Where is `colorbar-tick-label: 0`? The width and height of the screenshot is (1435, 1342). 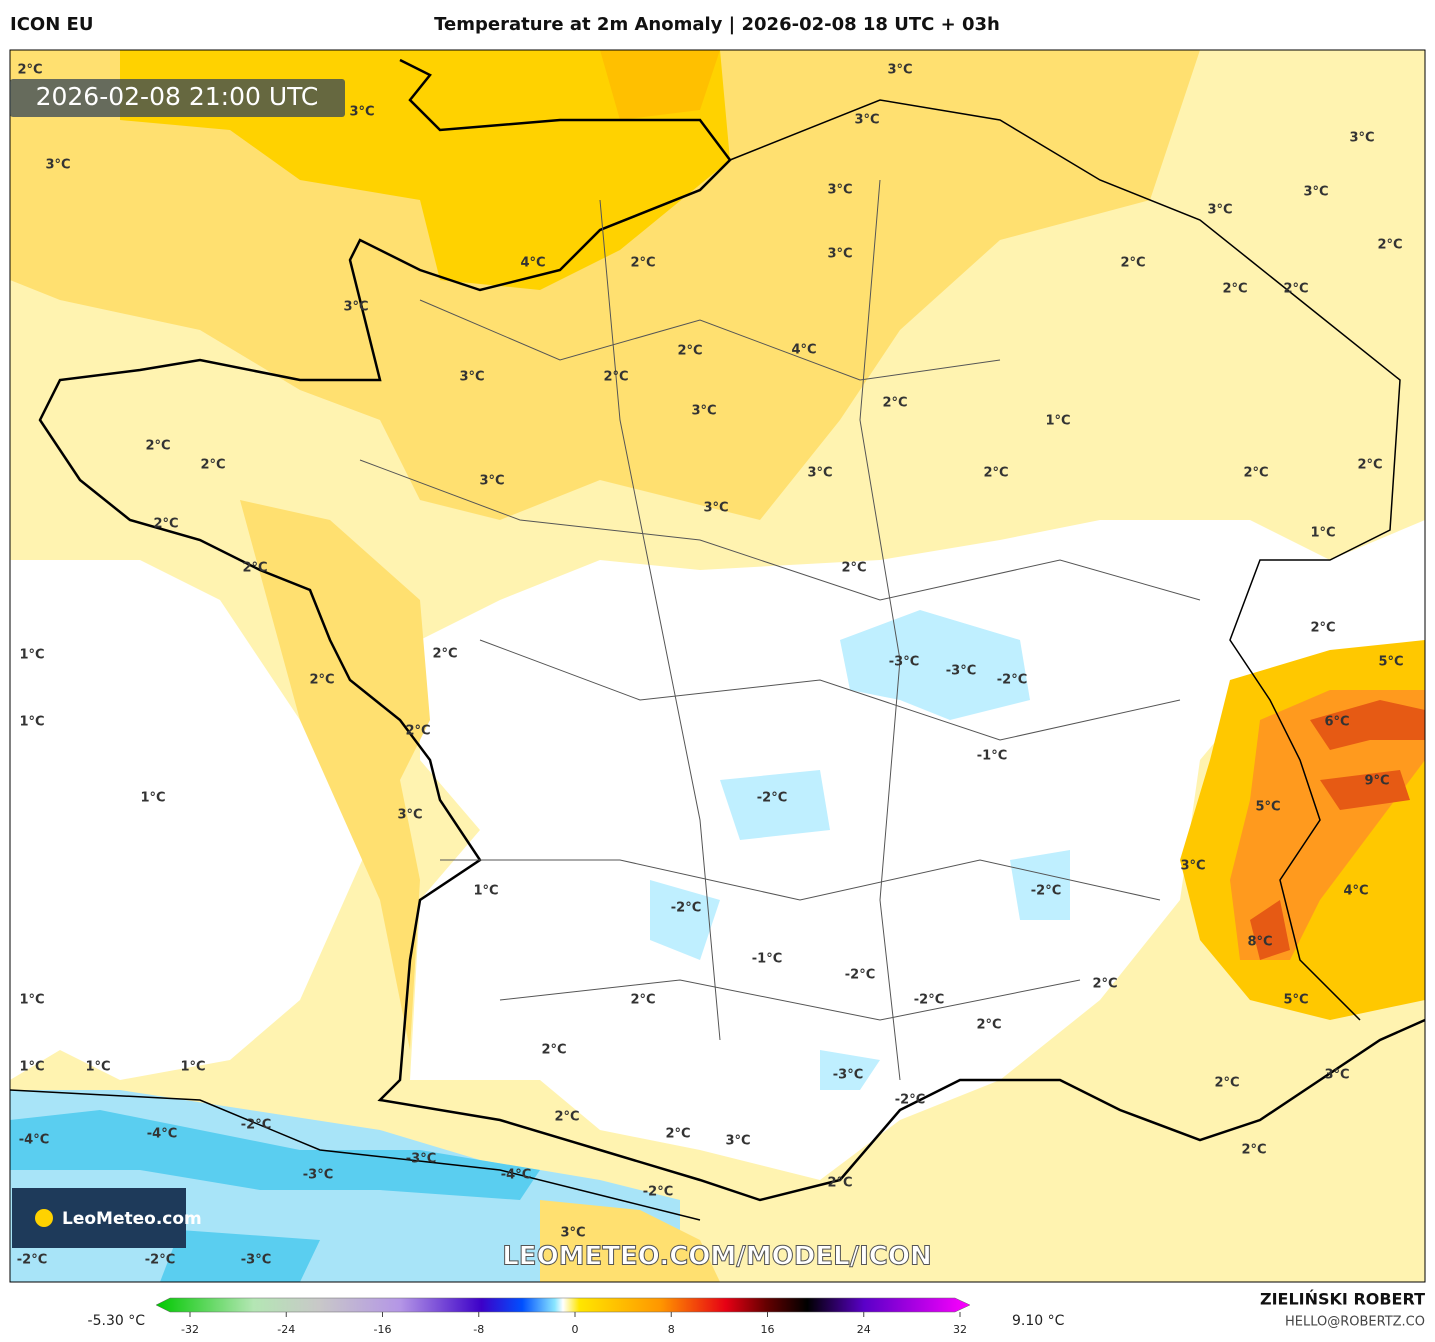
colorbar-tick-label: 0 is located at coordinates (575, 1329).